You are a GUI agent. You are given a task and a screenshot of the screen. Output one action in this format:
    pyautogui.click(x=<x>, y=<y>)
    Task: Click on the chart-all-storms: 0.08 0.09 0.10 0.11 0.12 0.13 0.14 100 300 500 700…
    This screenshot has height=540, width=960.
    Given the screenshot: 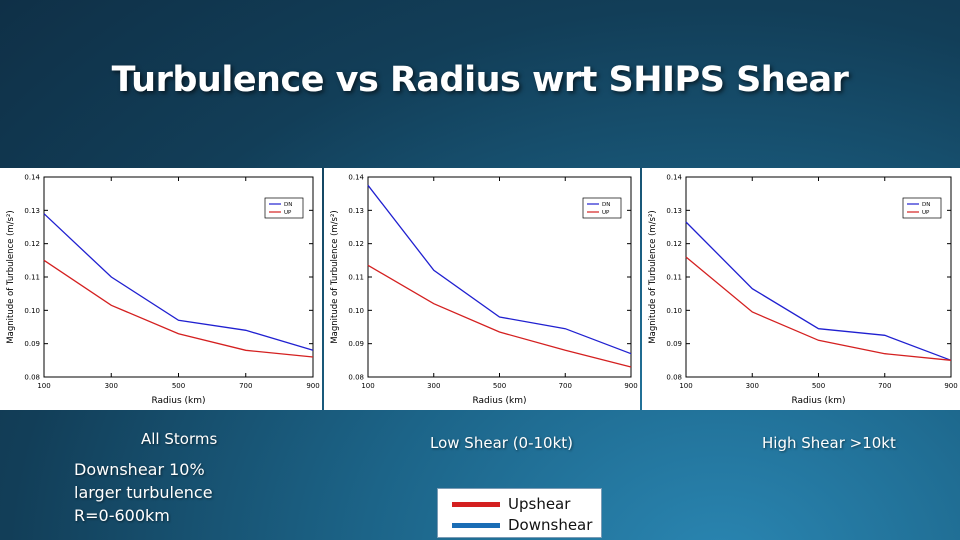 What is the action you would take?
    pyautogui.click(x=163, y=290)
    